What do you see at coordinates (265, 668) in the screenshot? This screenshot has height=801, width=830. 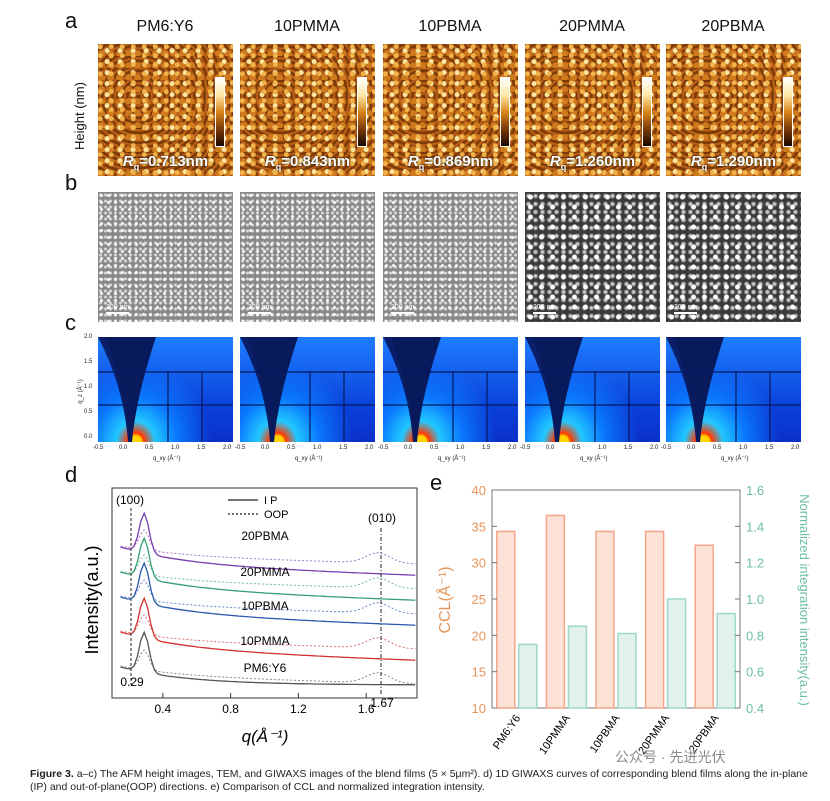 I see `panel-d-series-label: PM6:Y6` at bounding box center [265, 668].